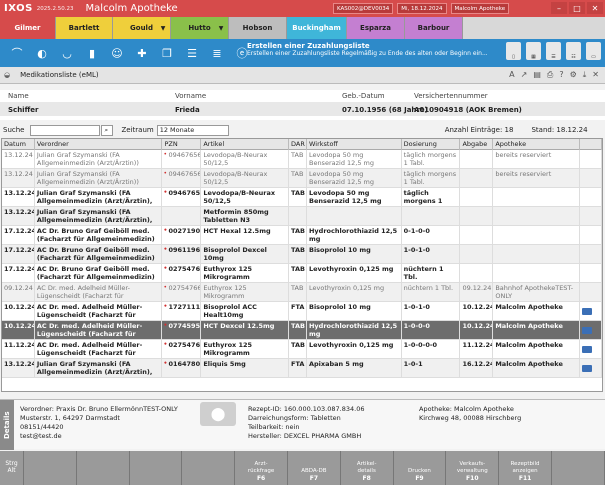 This screenshot has height=485, width=605. I want to click on cell-dosierung: 1-0-0-0-0, so click(431, 349).